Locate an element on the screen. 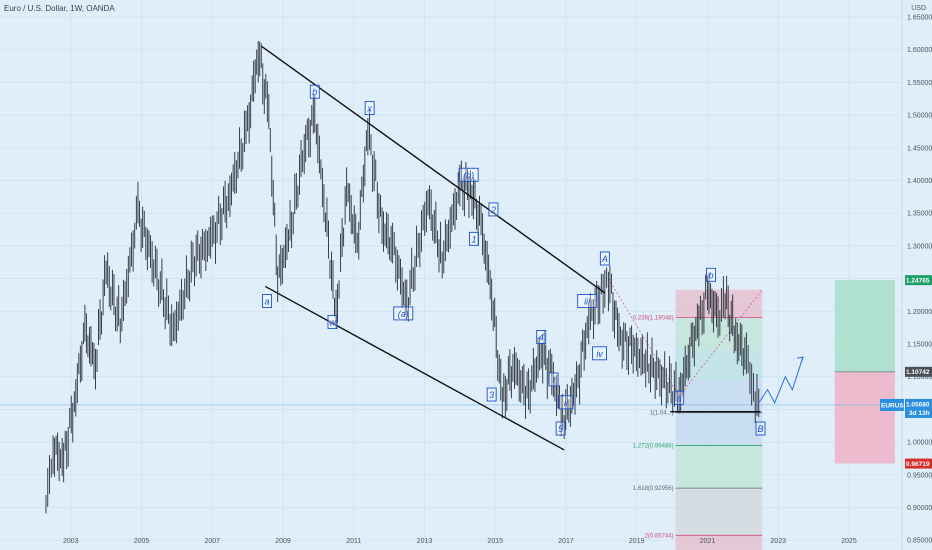 This screenshot has height=550, width=932. y-tick-label: 1.10000 is located at coordinates (919, 377).